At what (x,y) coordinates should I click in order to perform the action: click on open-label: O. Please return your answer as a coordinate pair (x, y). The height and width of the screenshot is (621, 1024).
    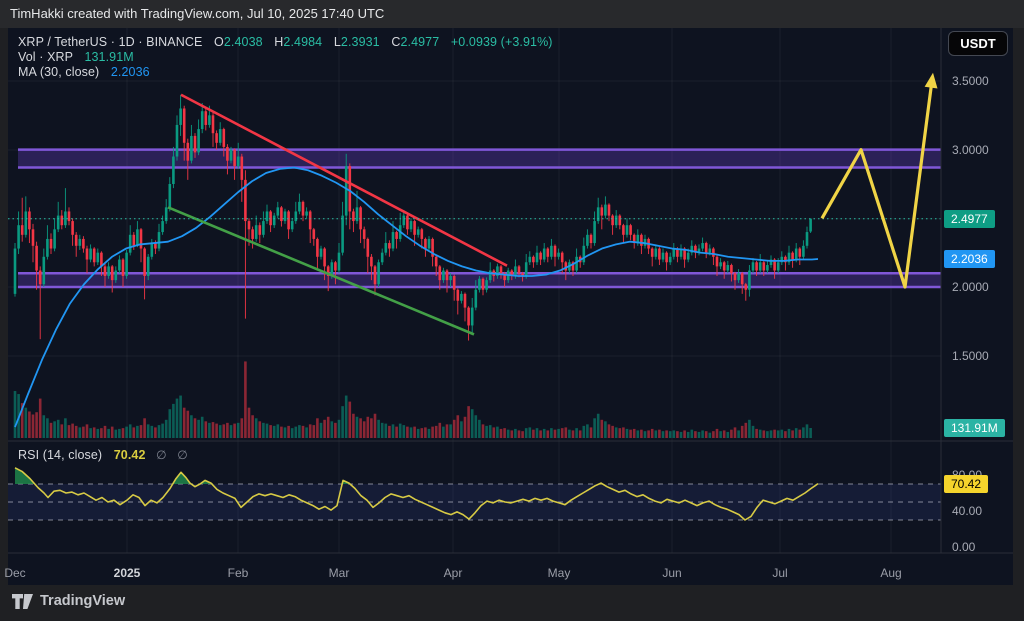
    Looking at the image, I should click on (219, 42).